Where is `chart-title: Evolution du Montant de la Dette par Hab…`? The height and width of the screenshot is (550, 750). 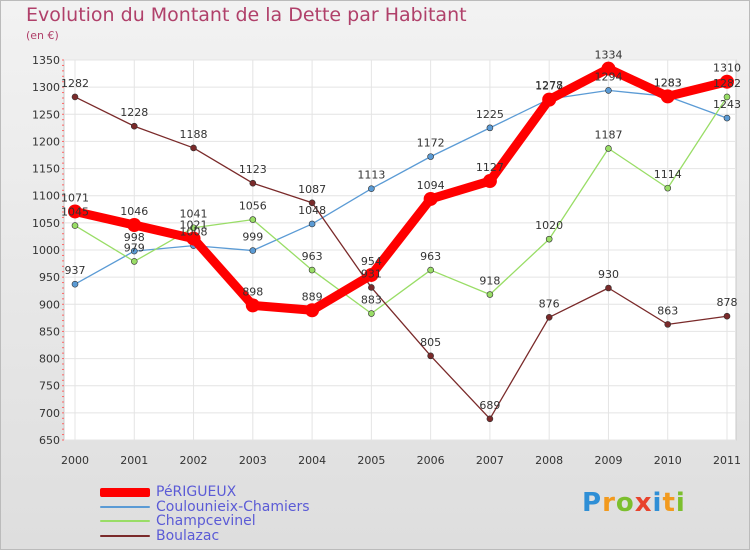
chart-title: Evolution du Montant de la Dette par Hab… is located at coordinates (246, 15).